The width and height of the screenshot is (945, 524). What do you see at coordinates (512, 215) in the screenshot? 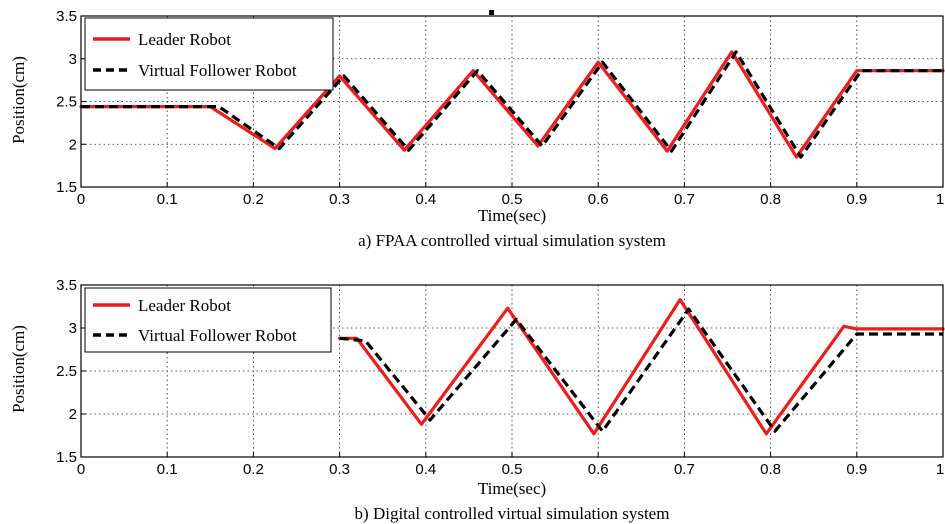
I see `x-axis-label-a: Time(sec)` at bounding box center [512, 215].